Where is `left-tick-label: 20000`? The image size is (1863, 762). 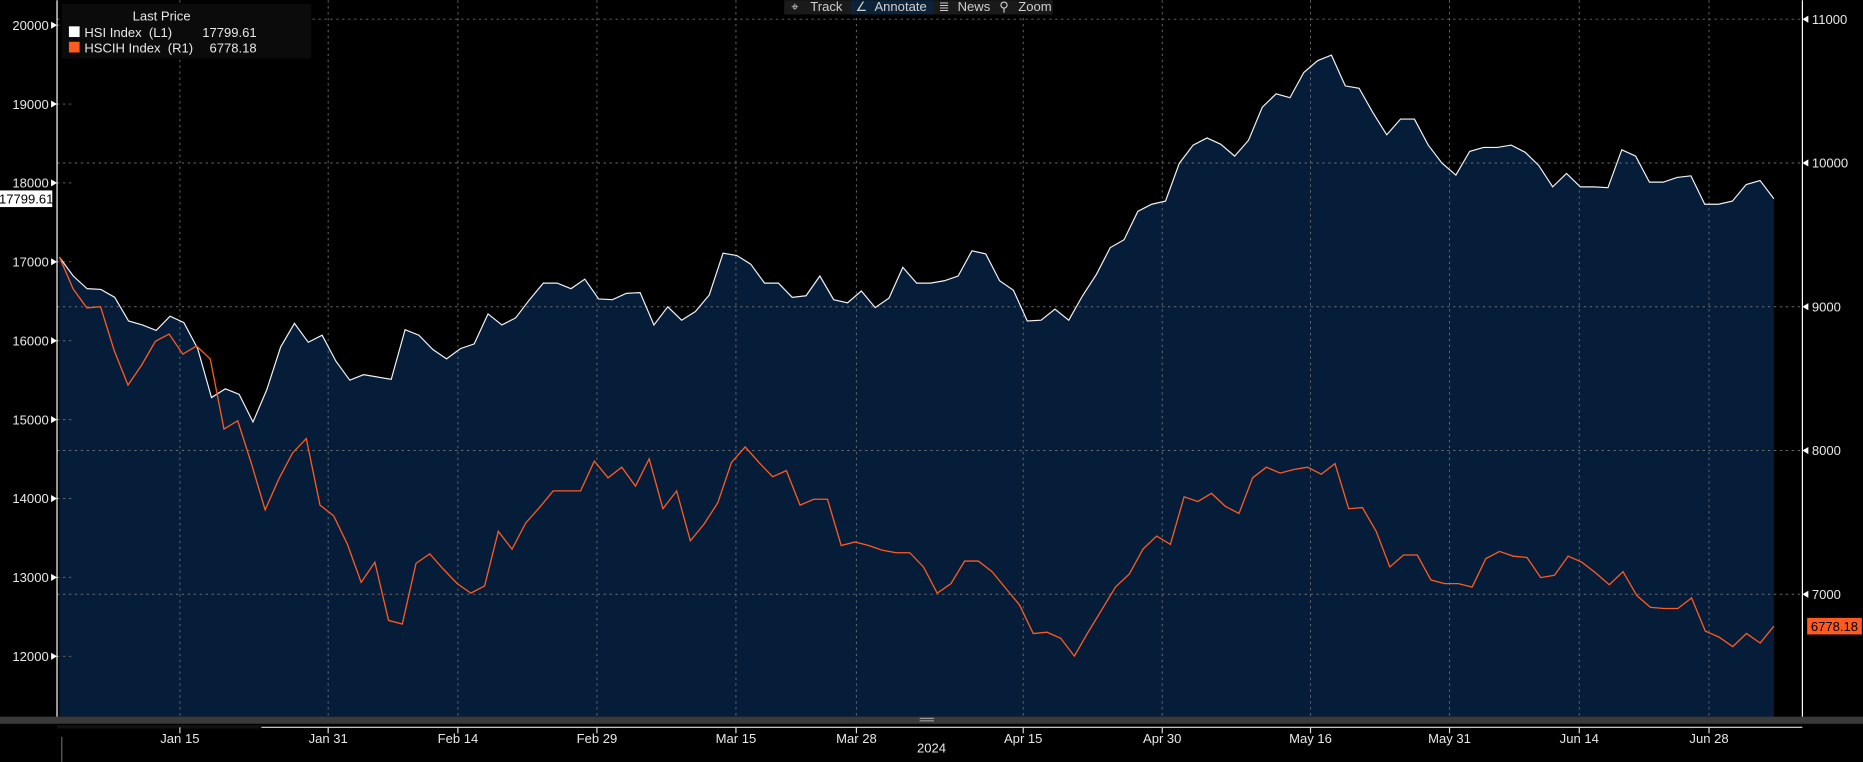
left-tick-label: 20000 is located at coordinates (30, 25).